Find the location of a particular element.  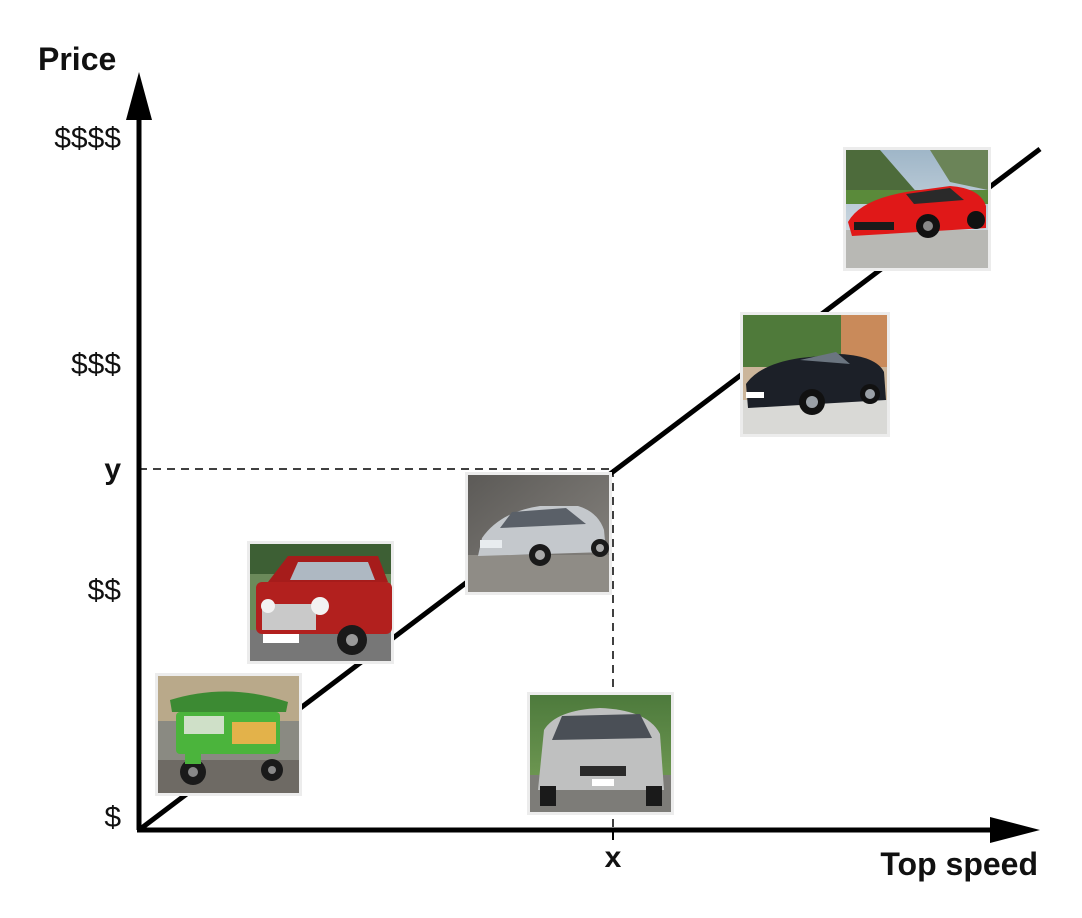

y-tick-label: $$$ is located at coordinates (96, 364).